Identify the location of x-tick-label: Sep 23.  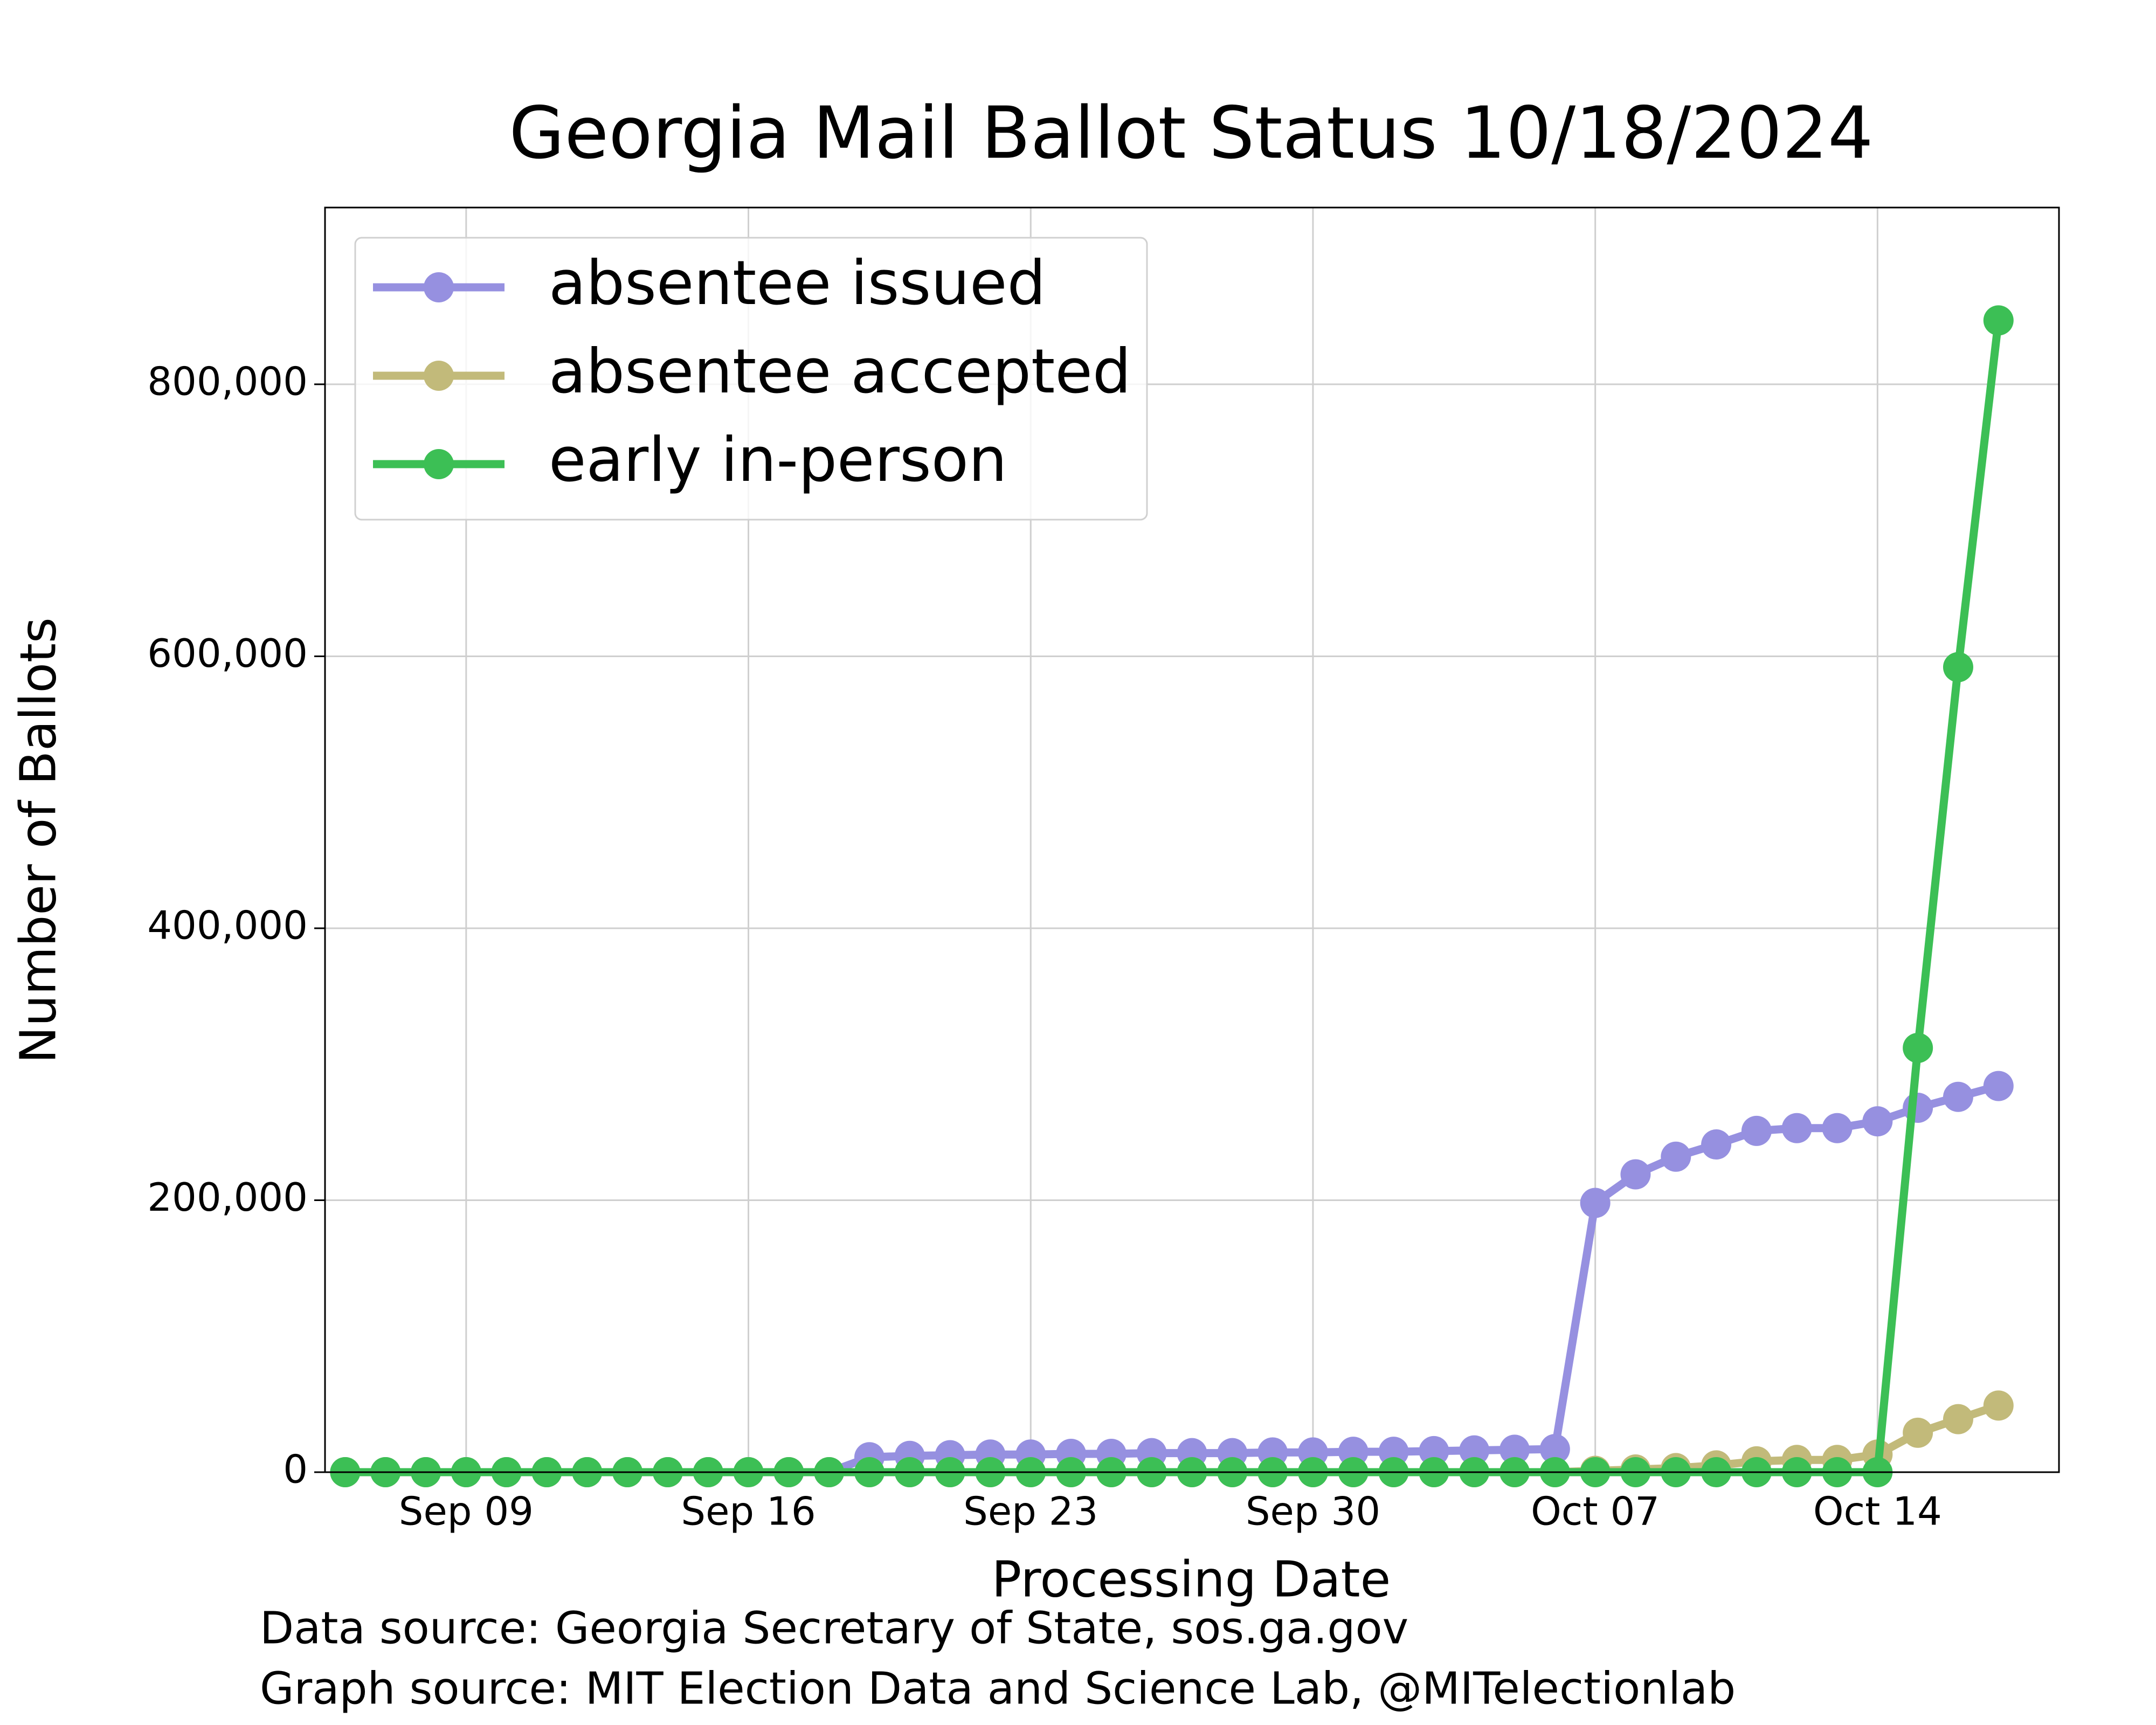
(1030, 1512).